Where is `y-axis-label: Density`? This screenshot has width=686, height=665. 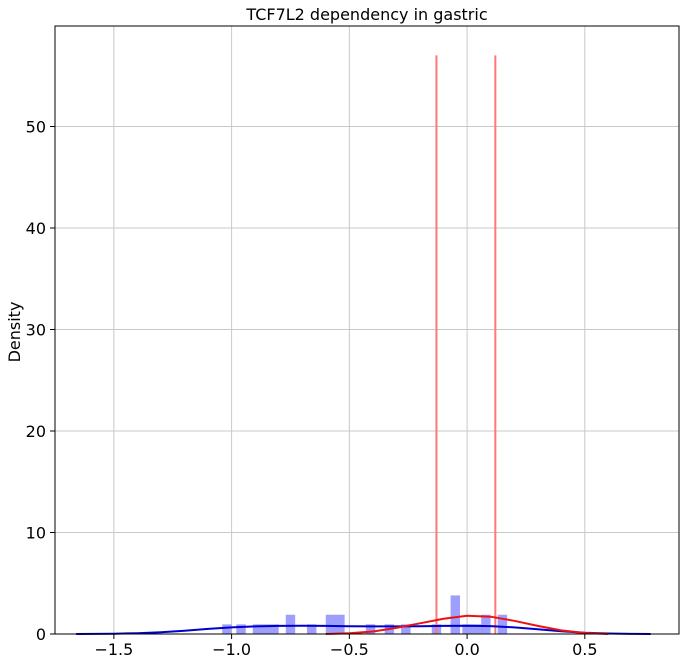 y-axis-label: Density is located at coordinates (14, 332).